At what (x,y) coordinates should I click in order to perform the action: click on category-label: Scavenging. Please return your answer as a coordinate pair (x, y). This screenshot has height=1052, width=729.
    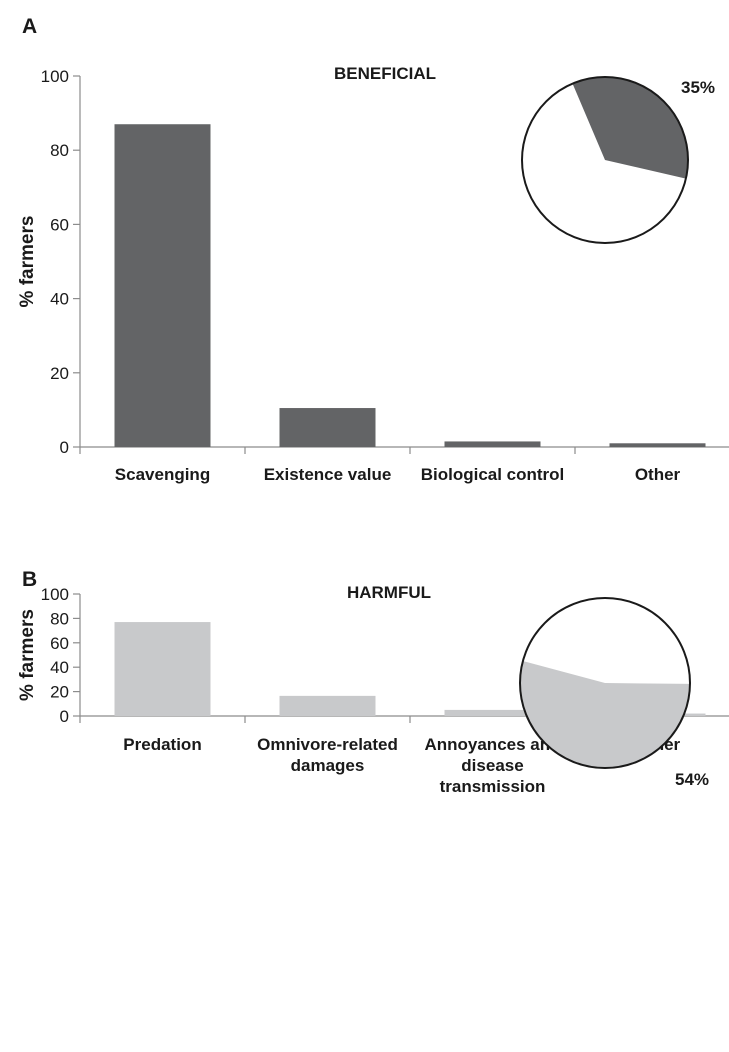
    Looking at the image, I should click on (162, 474).